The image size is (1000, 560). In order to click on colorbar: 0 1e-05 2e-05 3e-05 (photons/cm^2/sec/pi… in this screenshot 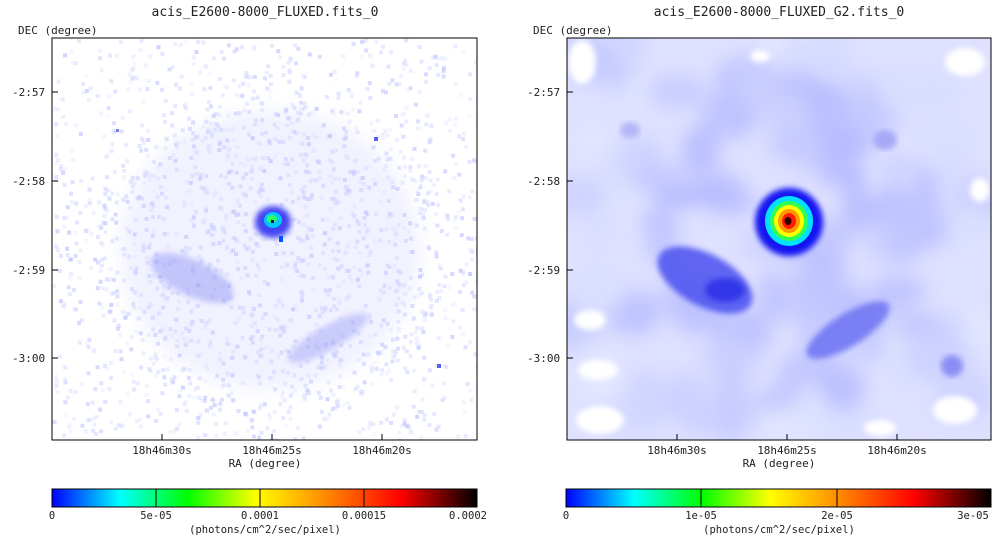, I will do `click(777, 512)`.